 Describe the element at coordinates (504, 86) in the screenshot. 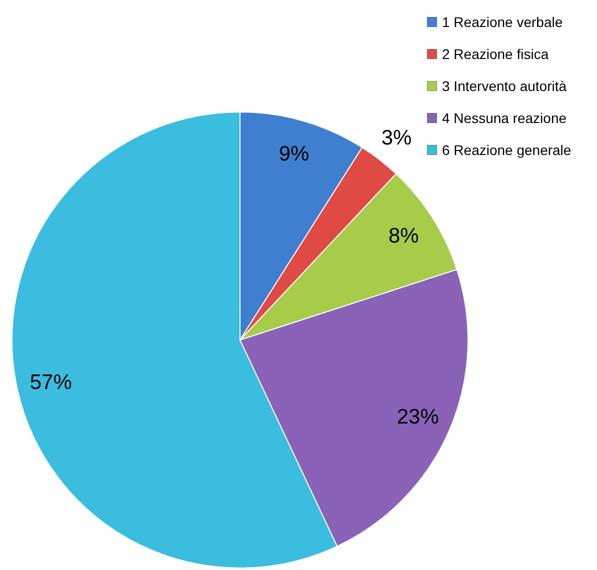

I see `legend-label: 3 Intervento autorità` at that location.